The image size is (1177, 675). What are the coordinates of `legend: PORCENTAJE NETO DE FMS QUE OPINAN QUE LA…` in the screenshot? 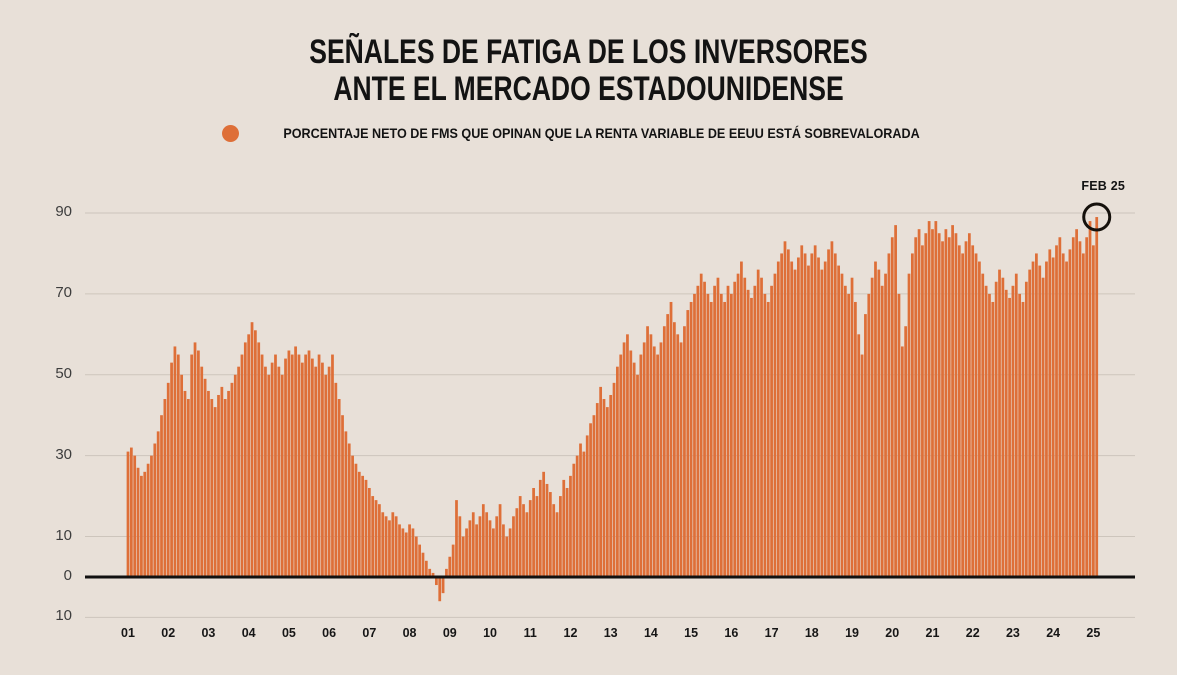 It's located at (588, 133).